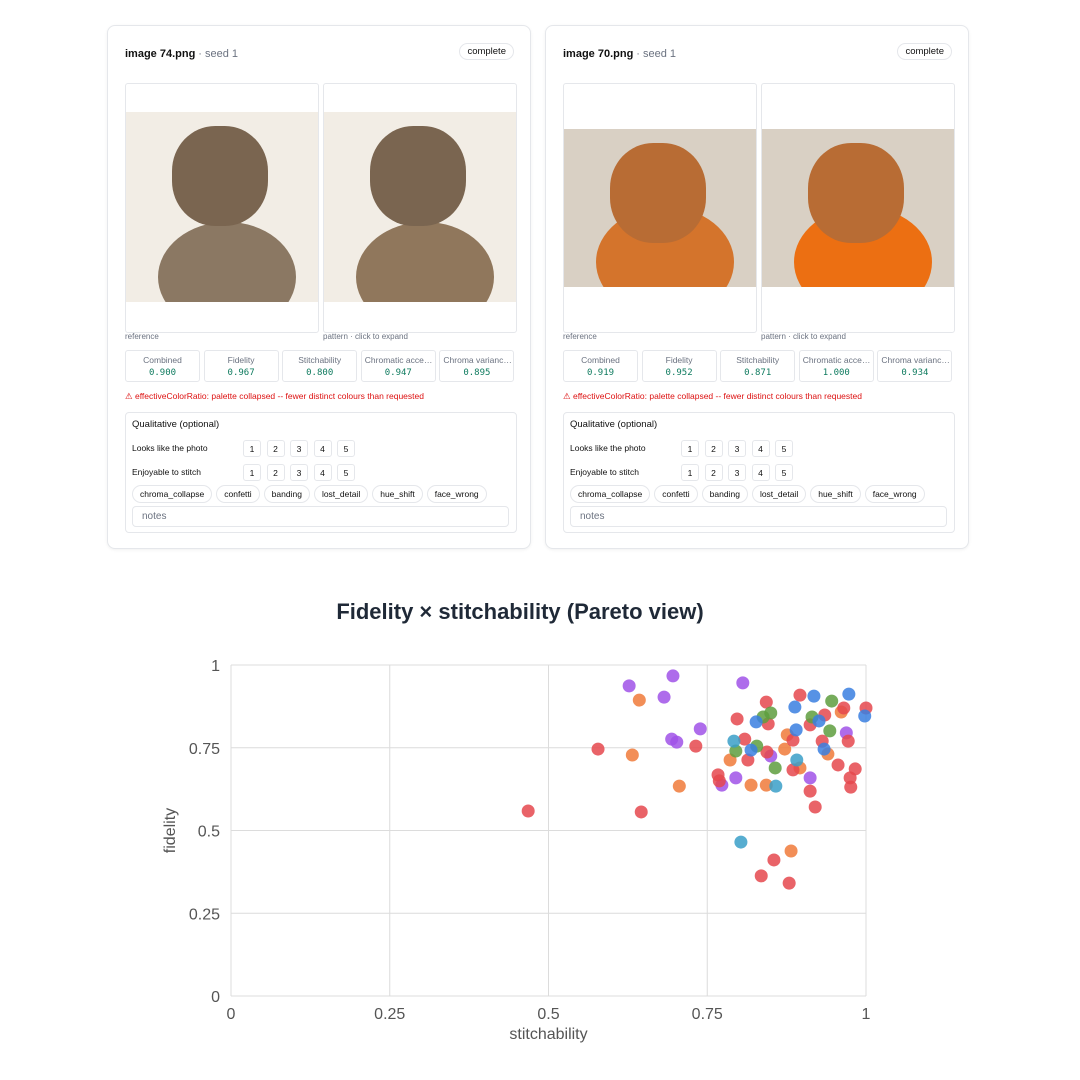 Image resolution: width=1080 pixels, height=1080 pixels. What do you see at coordinates (548, 1014) in the screenshot?
I see `x-tick-label: 0.5` at bounding box center [548, 1014].